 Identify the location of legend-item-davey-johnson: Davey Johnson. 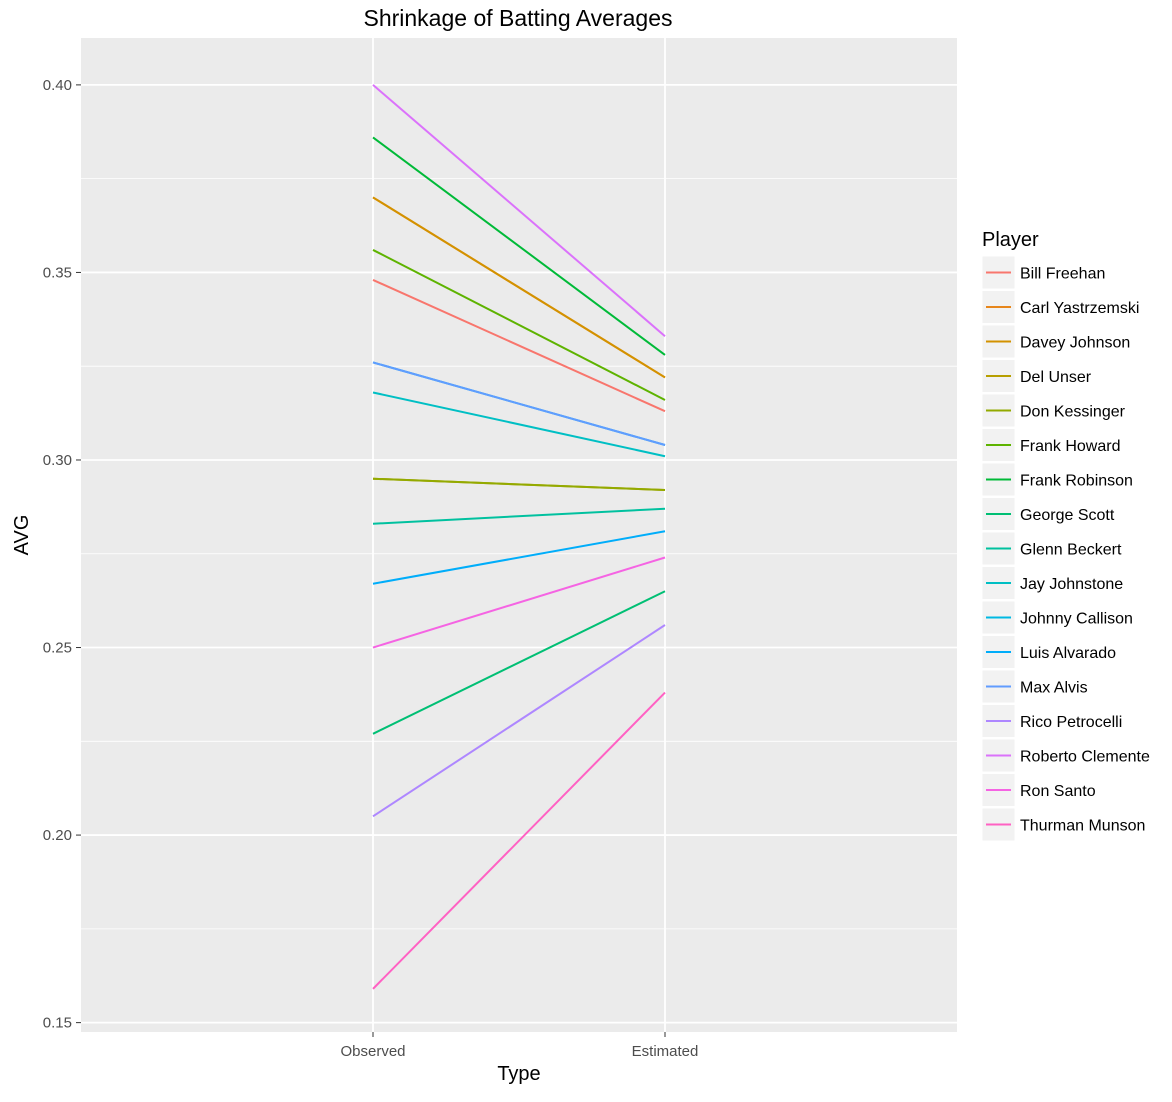
(1055, 341).